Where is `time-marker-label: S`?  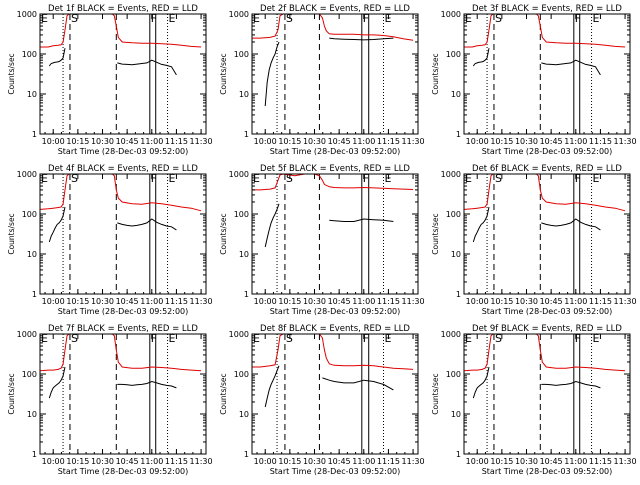
time-marker-label: S is located at coordinates (498, 338).